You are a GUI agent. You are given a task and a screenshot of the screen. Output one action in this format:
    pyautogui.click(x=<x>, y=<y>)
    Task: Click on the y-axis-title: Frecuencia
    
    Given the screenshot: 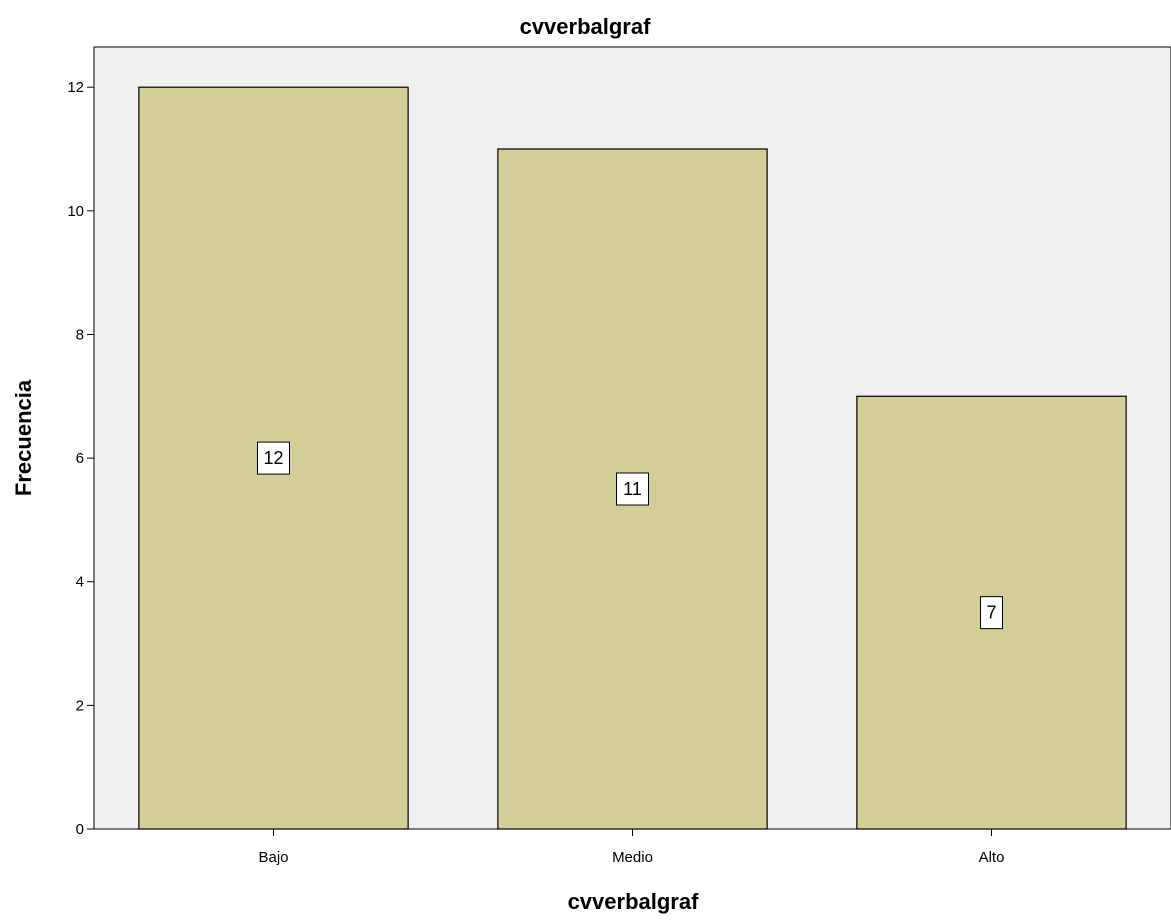 What is the action you would take?
    pyautogui.click(x=23, y=437)
    